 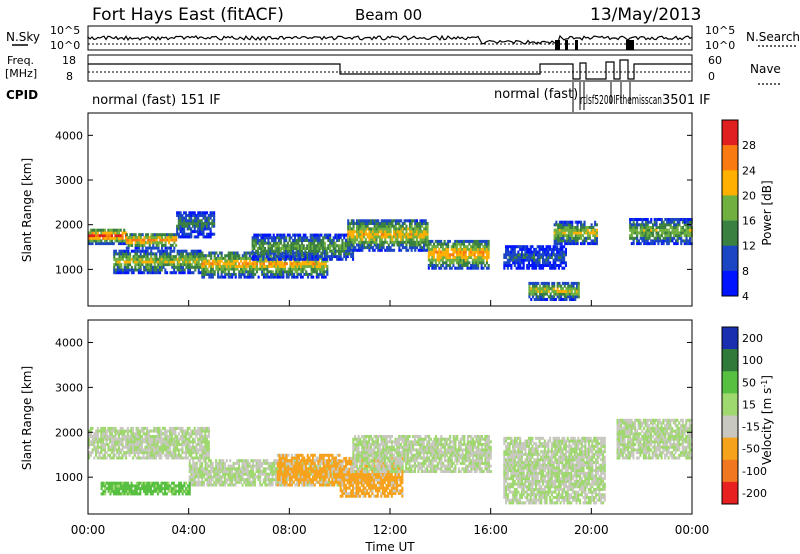 I want to click on freq-line, so click(x=390, y=69).